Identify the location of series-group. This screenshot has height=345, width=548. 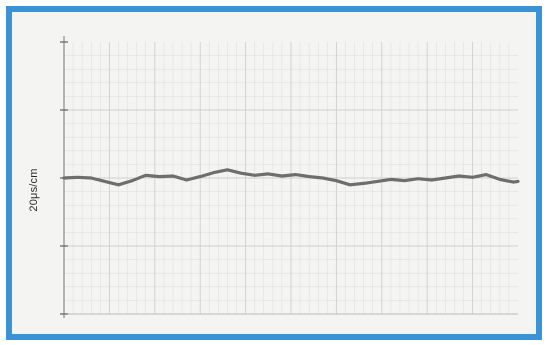
(291, 177).